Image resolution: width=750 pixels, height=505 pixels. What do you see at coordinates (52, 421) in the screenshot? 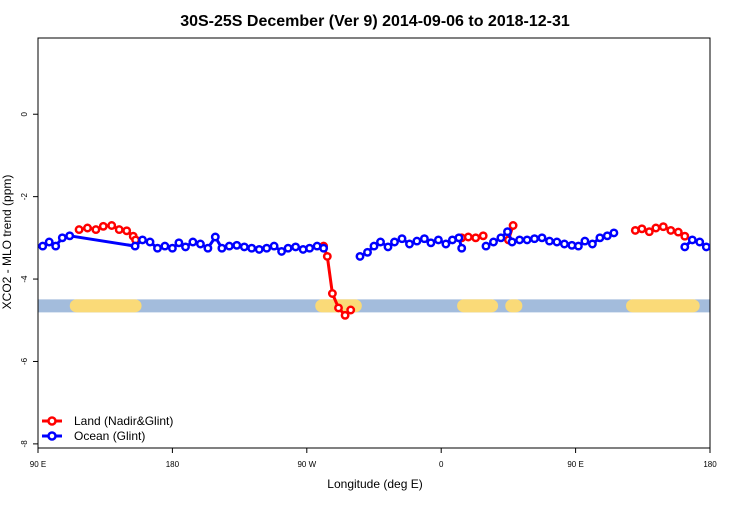
I see `legend-land-marker` at bounding box center [52, 421].